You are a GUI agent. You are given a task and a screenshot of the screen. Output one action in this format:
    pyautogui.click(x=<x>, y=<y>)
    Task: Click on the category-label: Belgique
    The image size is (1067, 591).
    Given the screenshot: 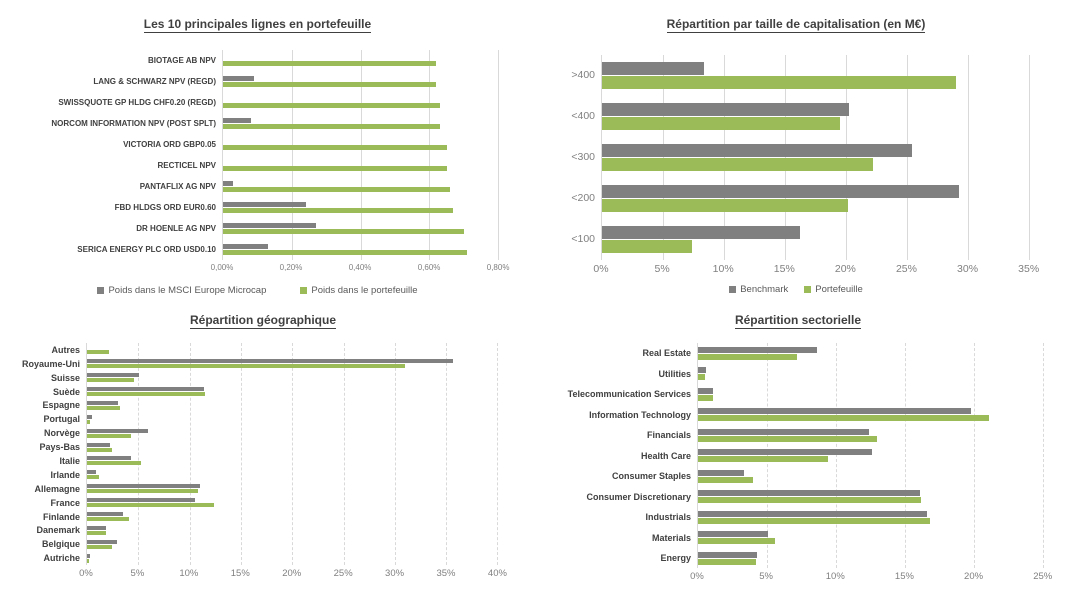 What is the action you would take?
    pyautogui.click(x=60, y=544)
    